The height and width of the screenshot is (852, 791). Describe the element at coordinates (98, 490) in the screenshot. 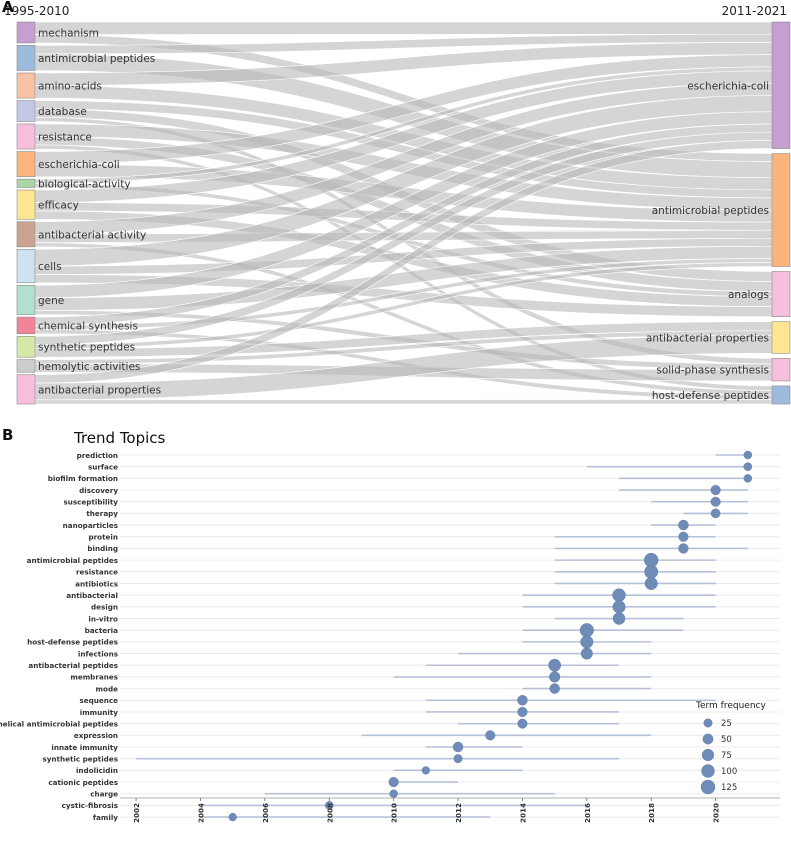

I see `trend-term-label: discovery` at that location.